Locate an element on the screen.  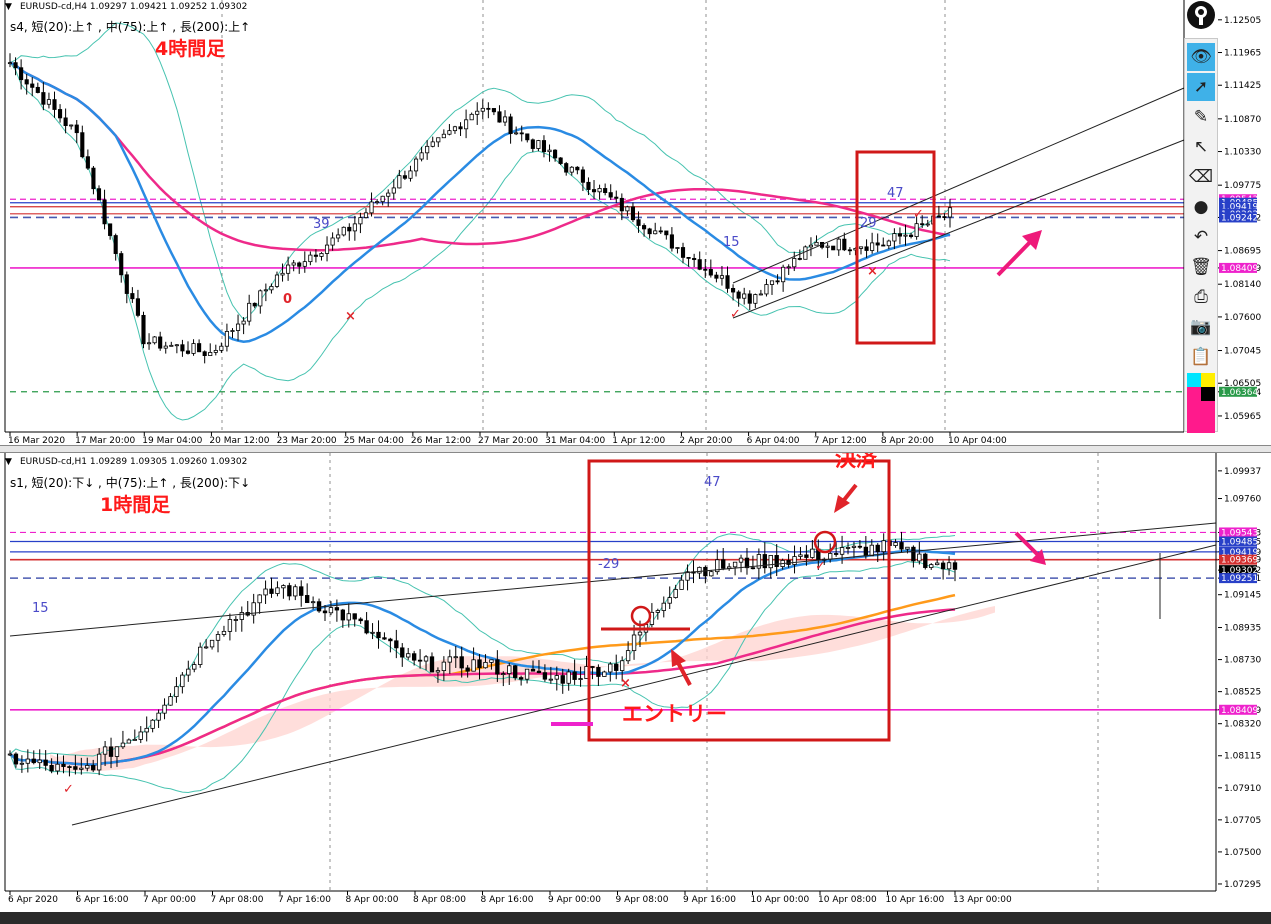
pane-separator is located at coordinates (635, 449).